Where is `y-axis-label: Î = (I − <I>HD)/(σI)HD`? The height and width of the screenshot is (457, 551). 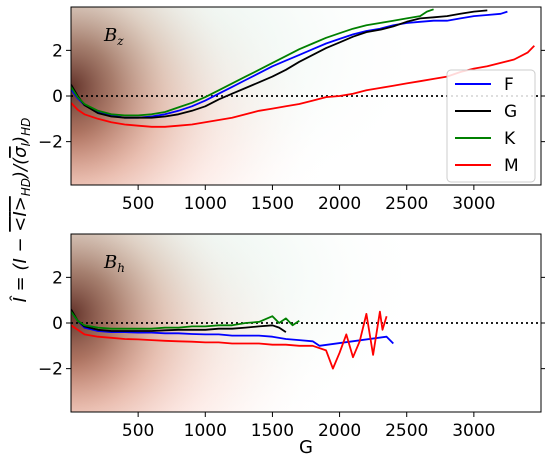
y-axis-label: Î = (I − <I>HD)/(σI)HD is located at coordinates (21, 210).